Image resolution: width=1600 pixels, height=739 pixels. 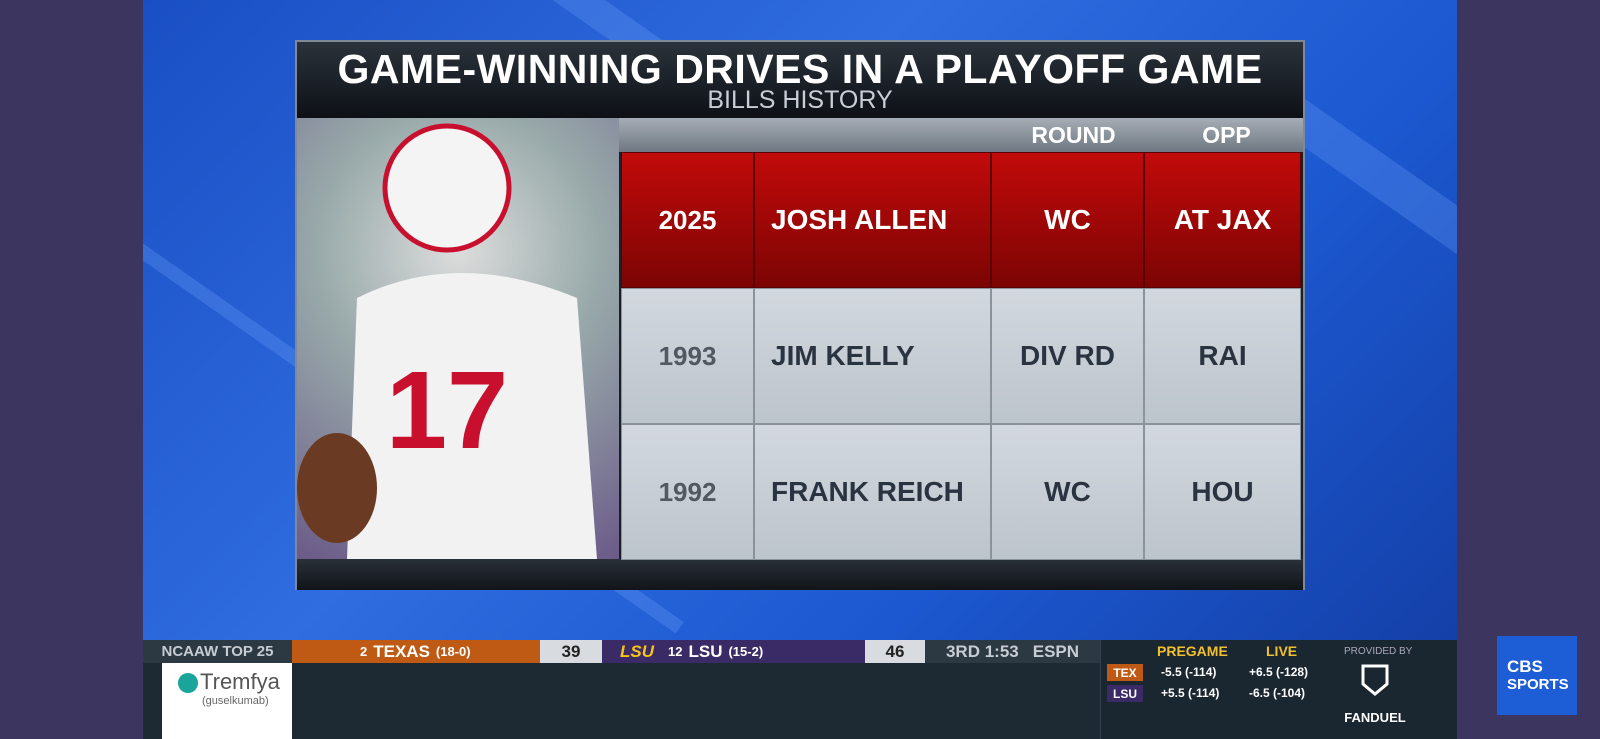 What do you see at coordinates (1277, 693) in the screenshot?
I see `odds-value: -6.5 (-104)` at bounding box center [1277, 693].